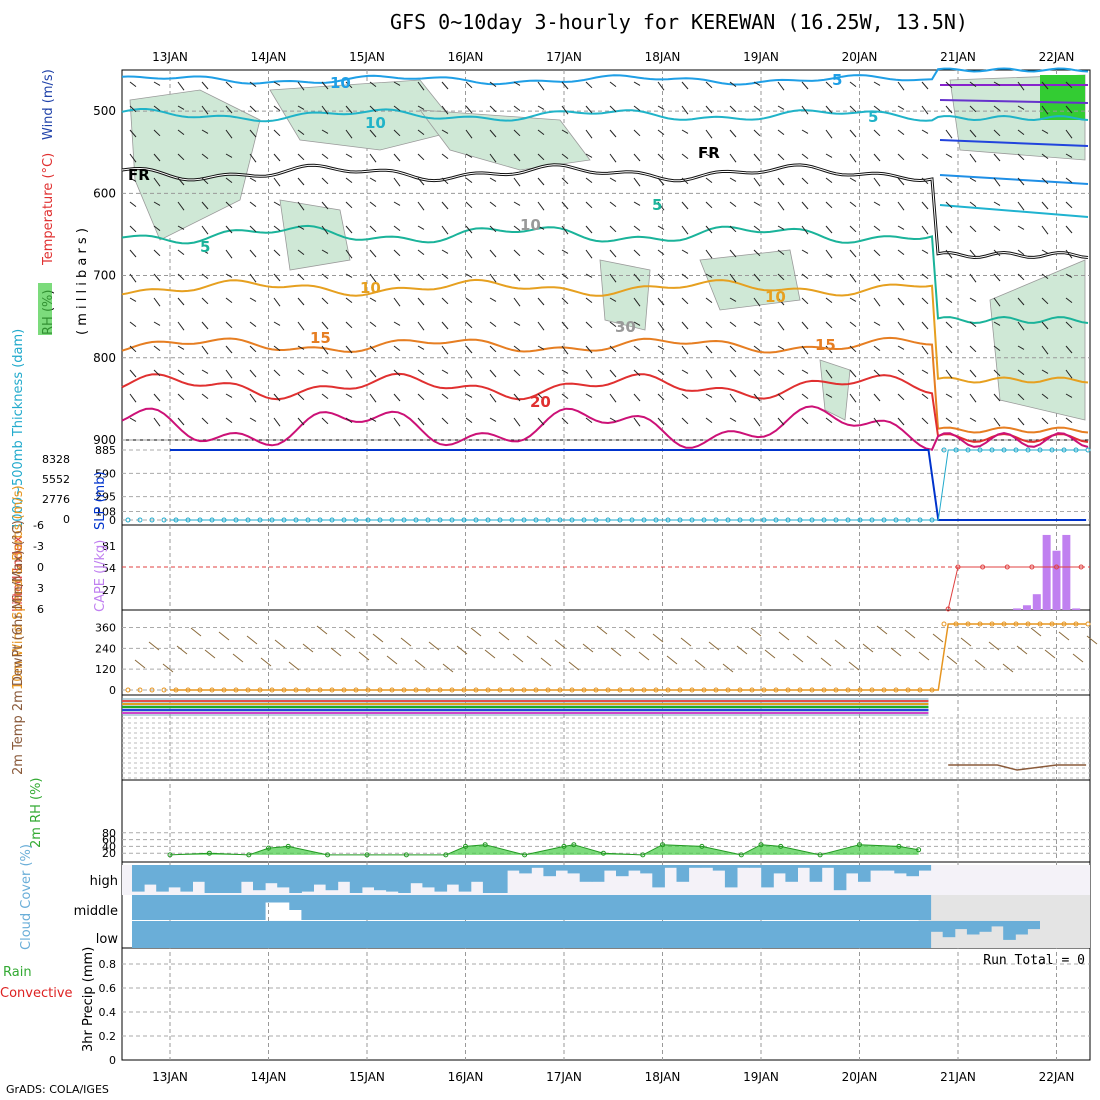 Image resolution: width=1100 pixels, height=1100 pixels. What do you see at coordinates (1034, 960) in the screenshot?
I see `run-total-label: Run Total = 0` at bounding box center [1034, 960].